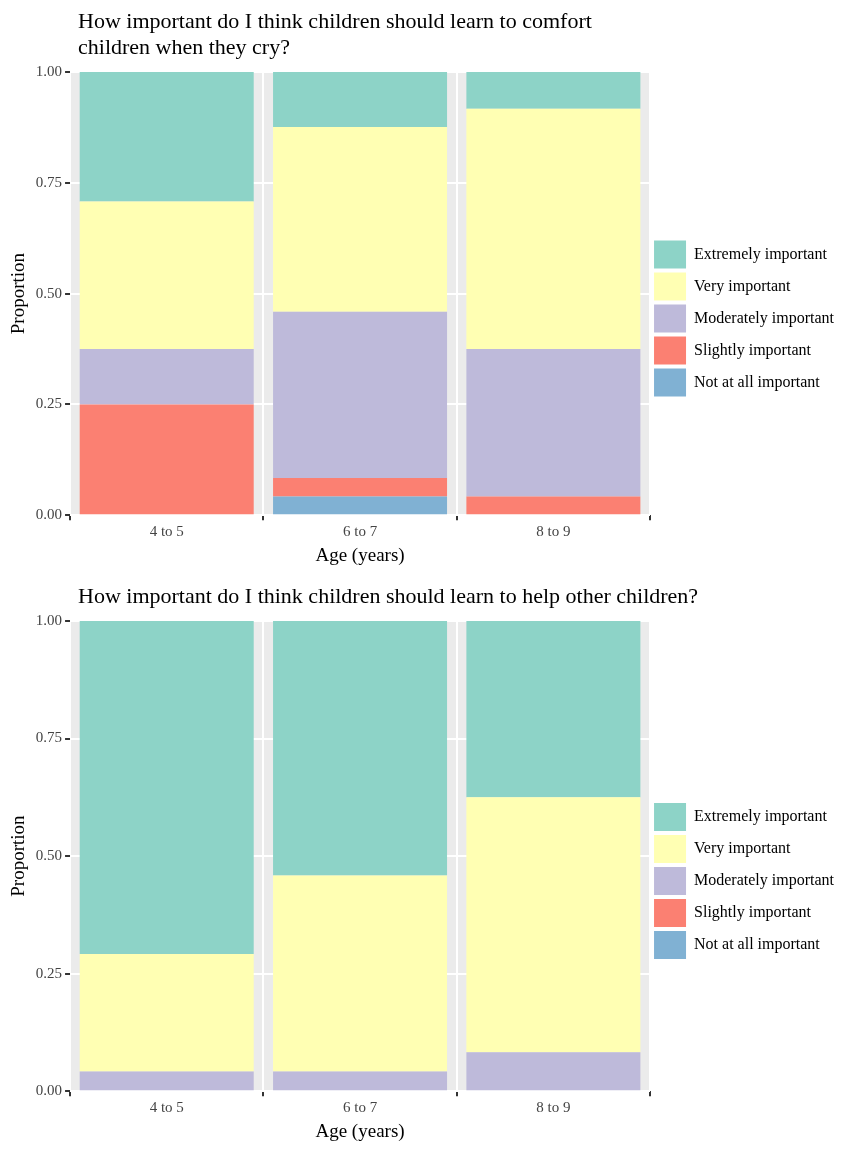 This screenshot has width=848, height=1151. I want to click on chart-title: How important do I think children should learn to comfort children when they cry?, so click(335, 33).